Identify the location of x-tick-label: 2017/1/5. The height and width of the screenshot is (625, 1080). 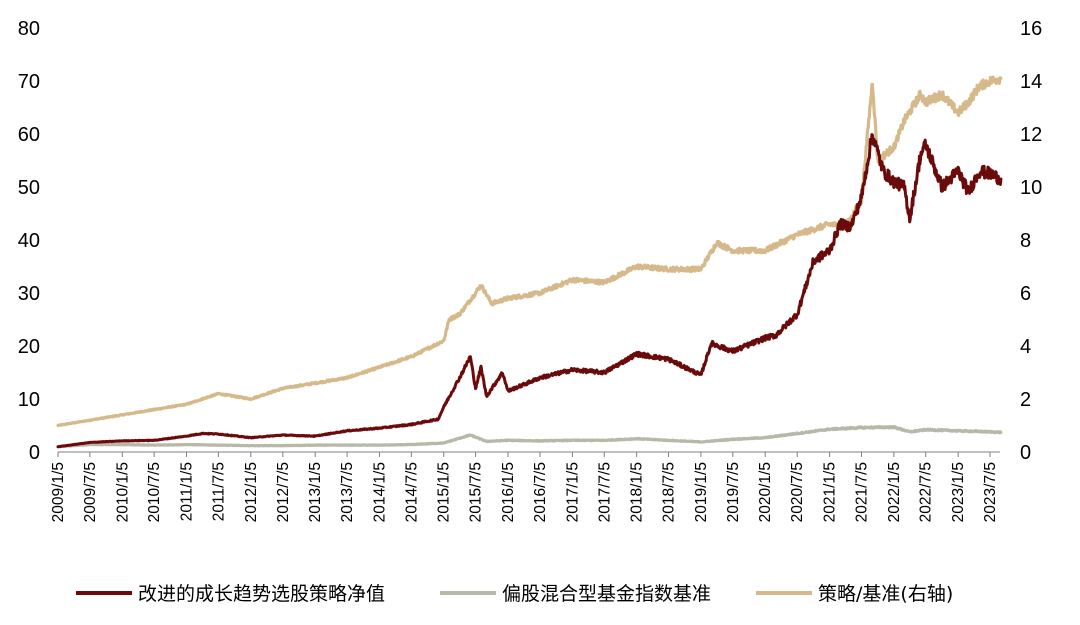
(572, 492).